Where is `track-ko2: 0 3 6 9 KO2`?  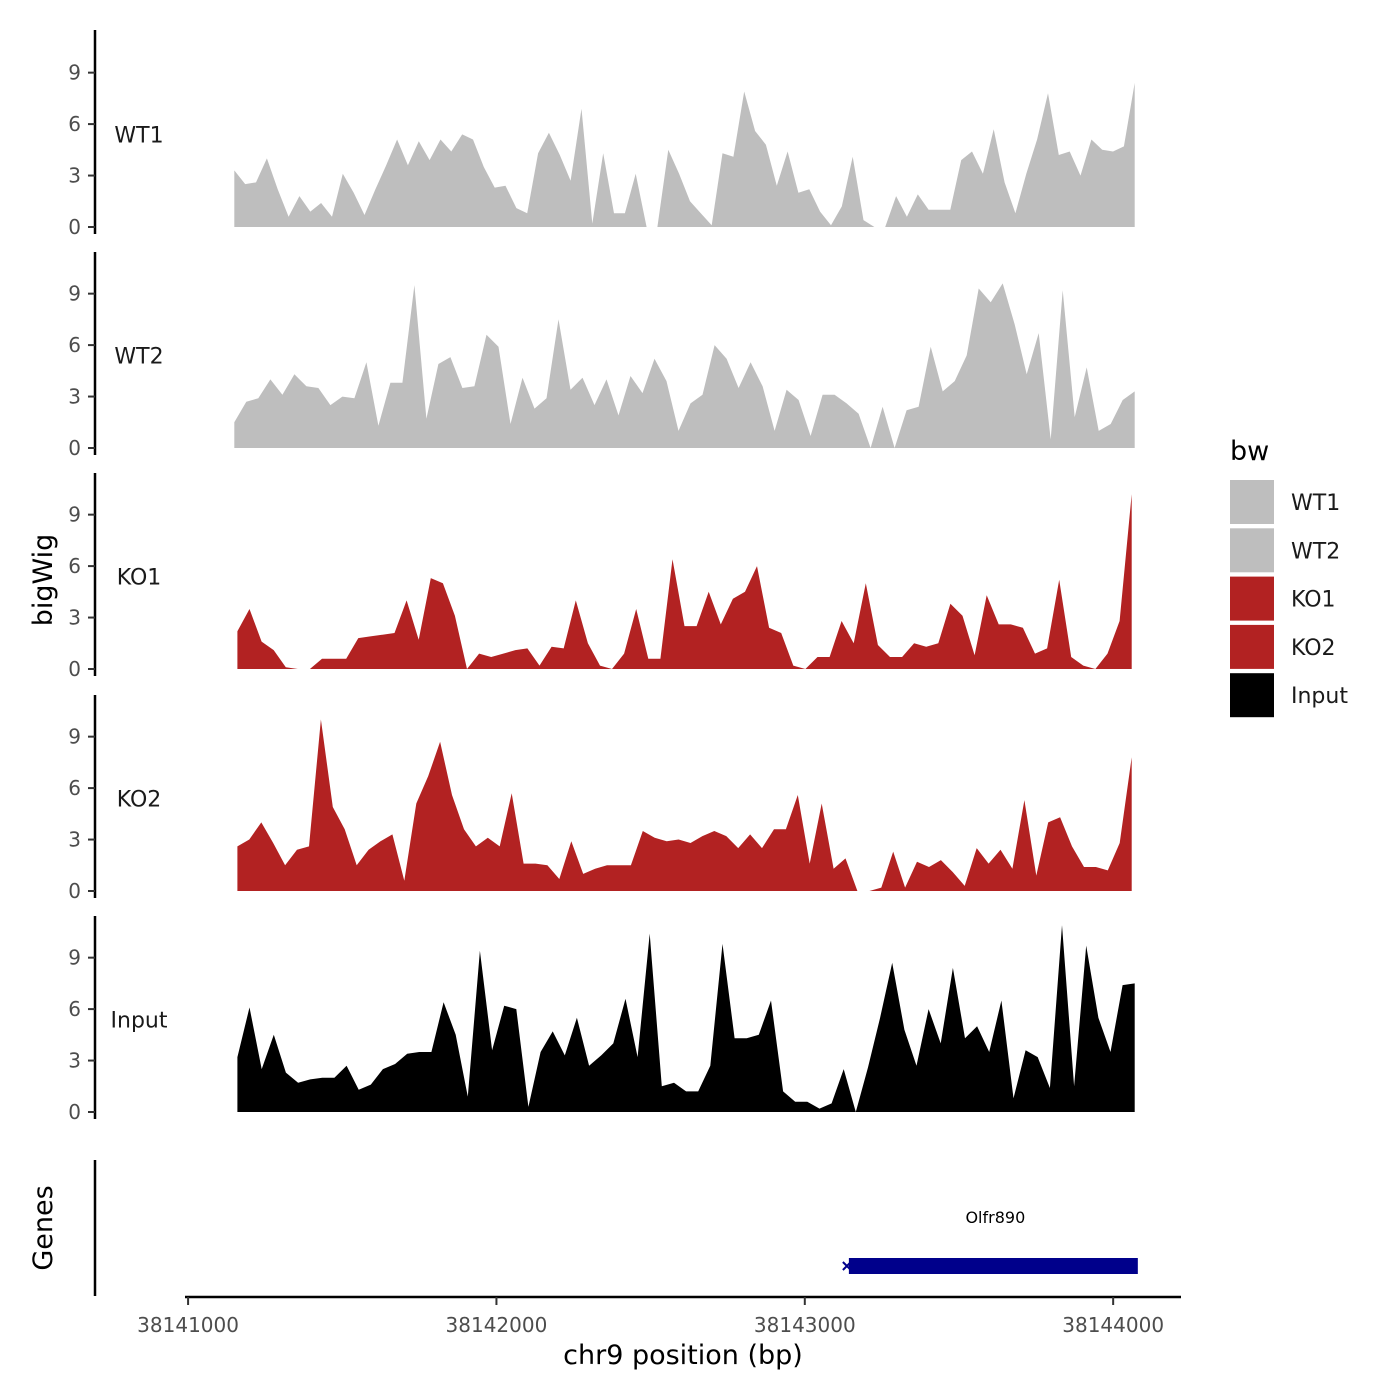
track-ko2: 0 3 6 9 KO2 is located at coordinates (600, 799).